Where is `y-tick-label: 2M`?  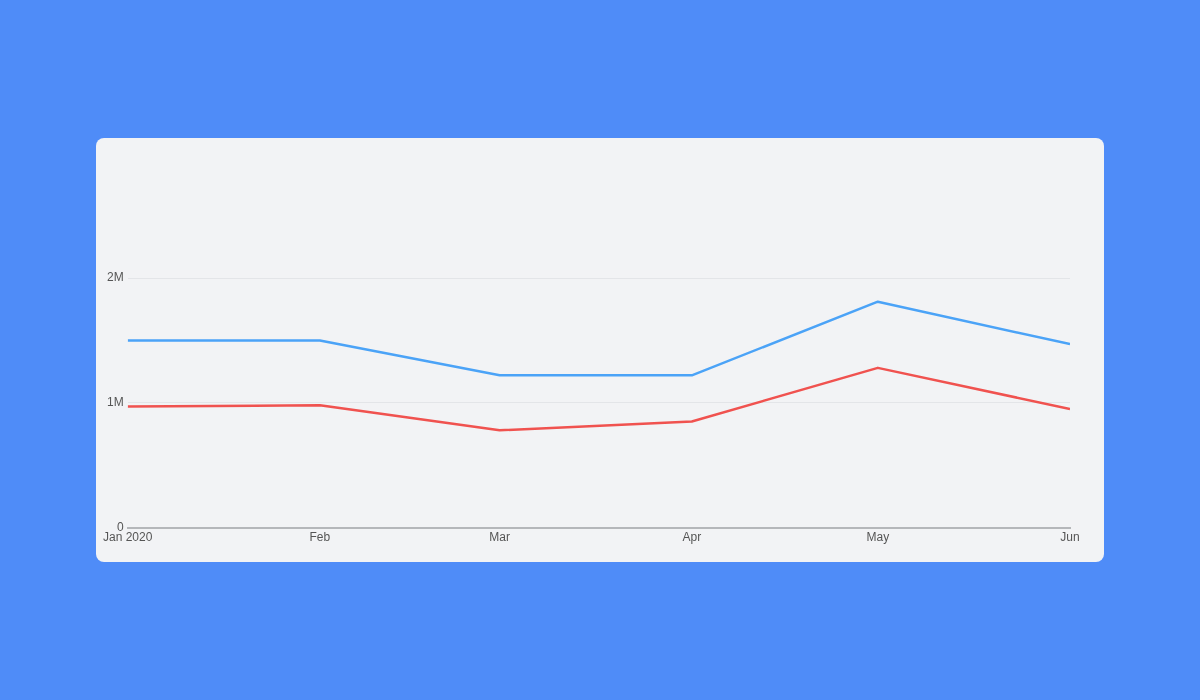 y-tick-label: 2M is located at coordinates (115, 277).